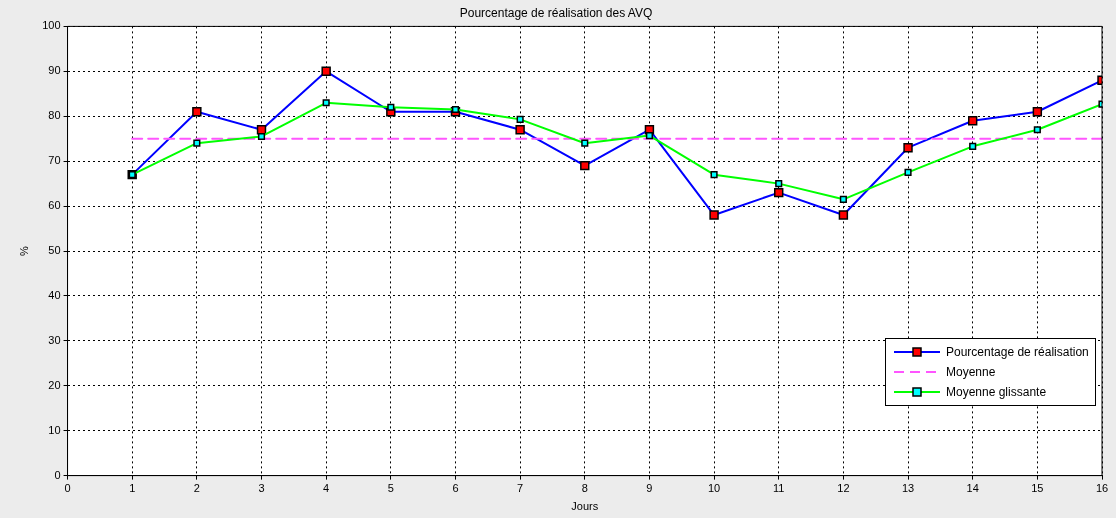 This screenshot has height=518, width=1116. I want to click on y-tick-label: 20, so click(54, 384).